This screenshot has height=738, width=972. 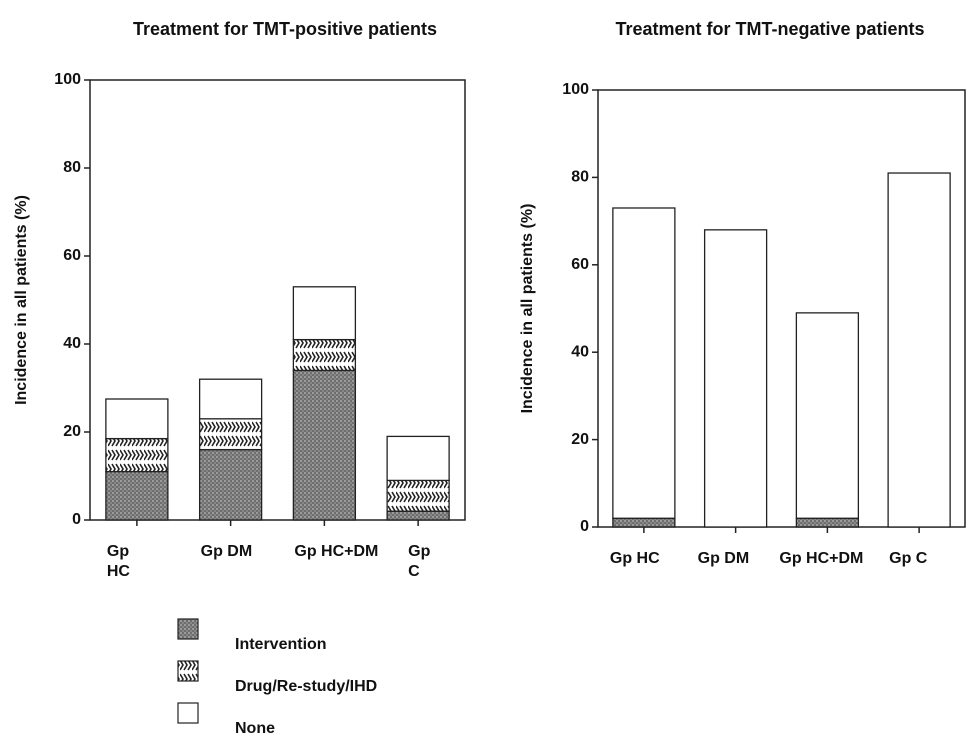 What do you see at coordinates (281, 644) in the screenshot?
I see `legend-label: Intervention` at bounding box center [281, 644].